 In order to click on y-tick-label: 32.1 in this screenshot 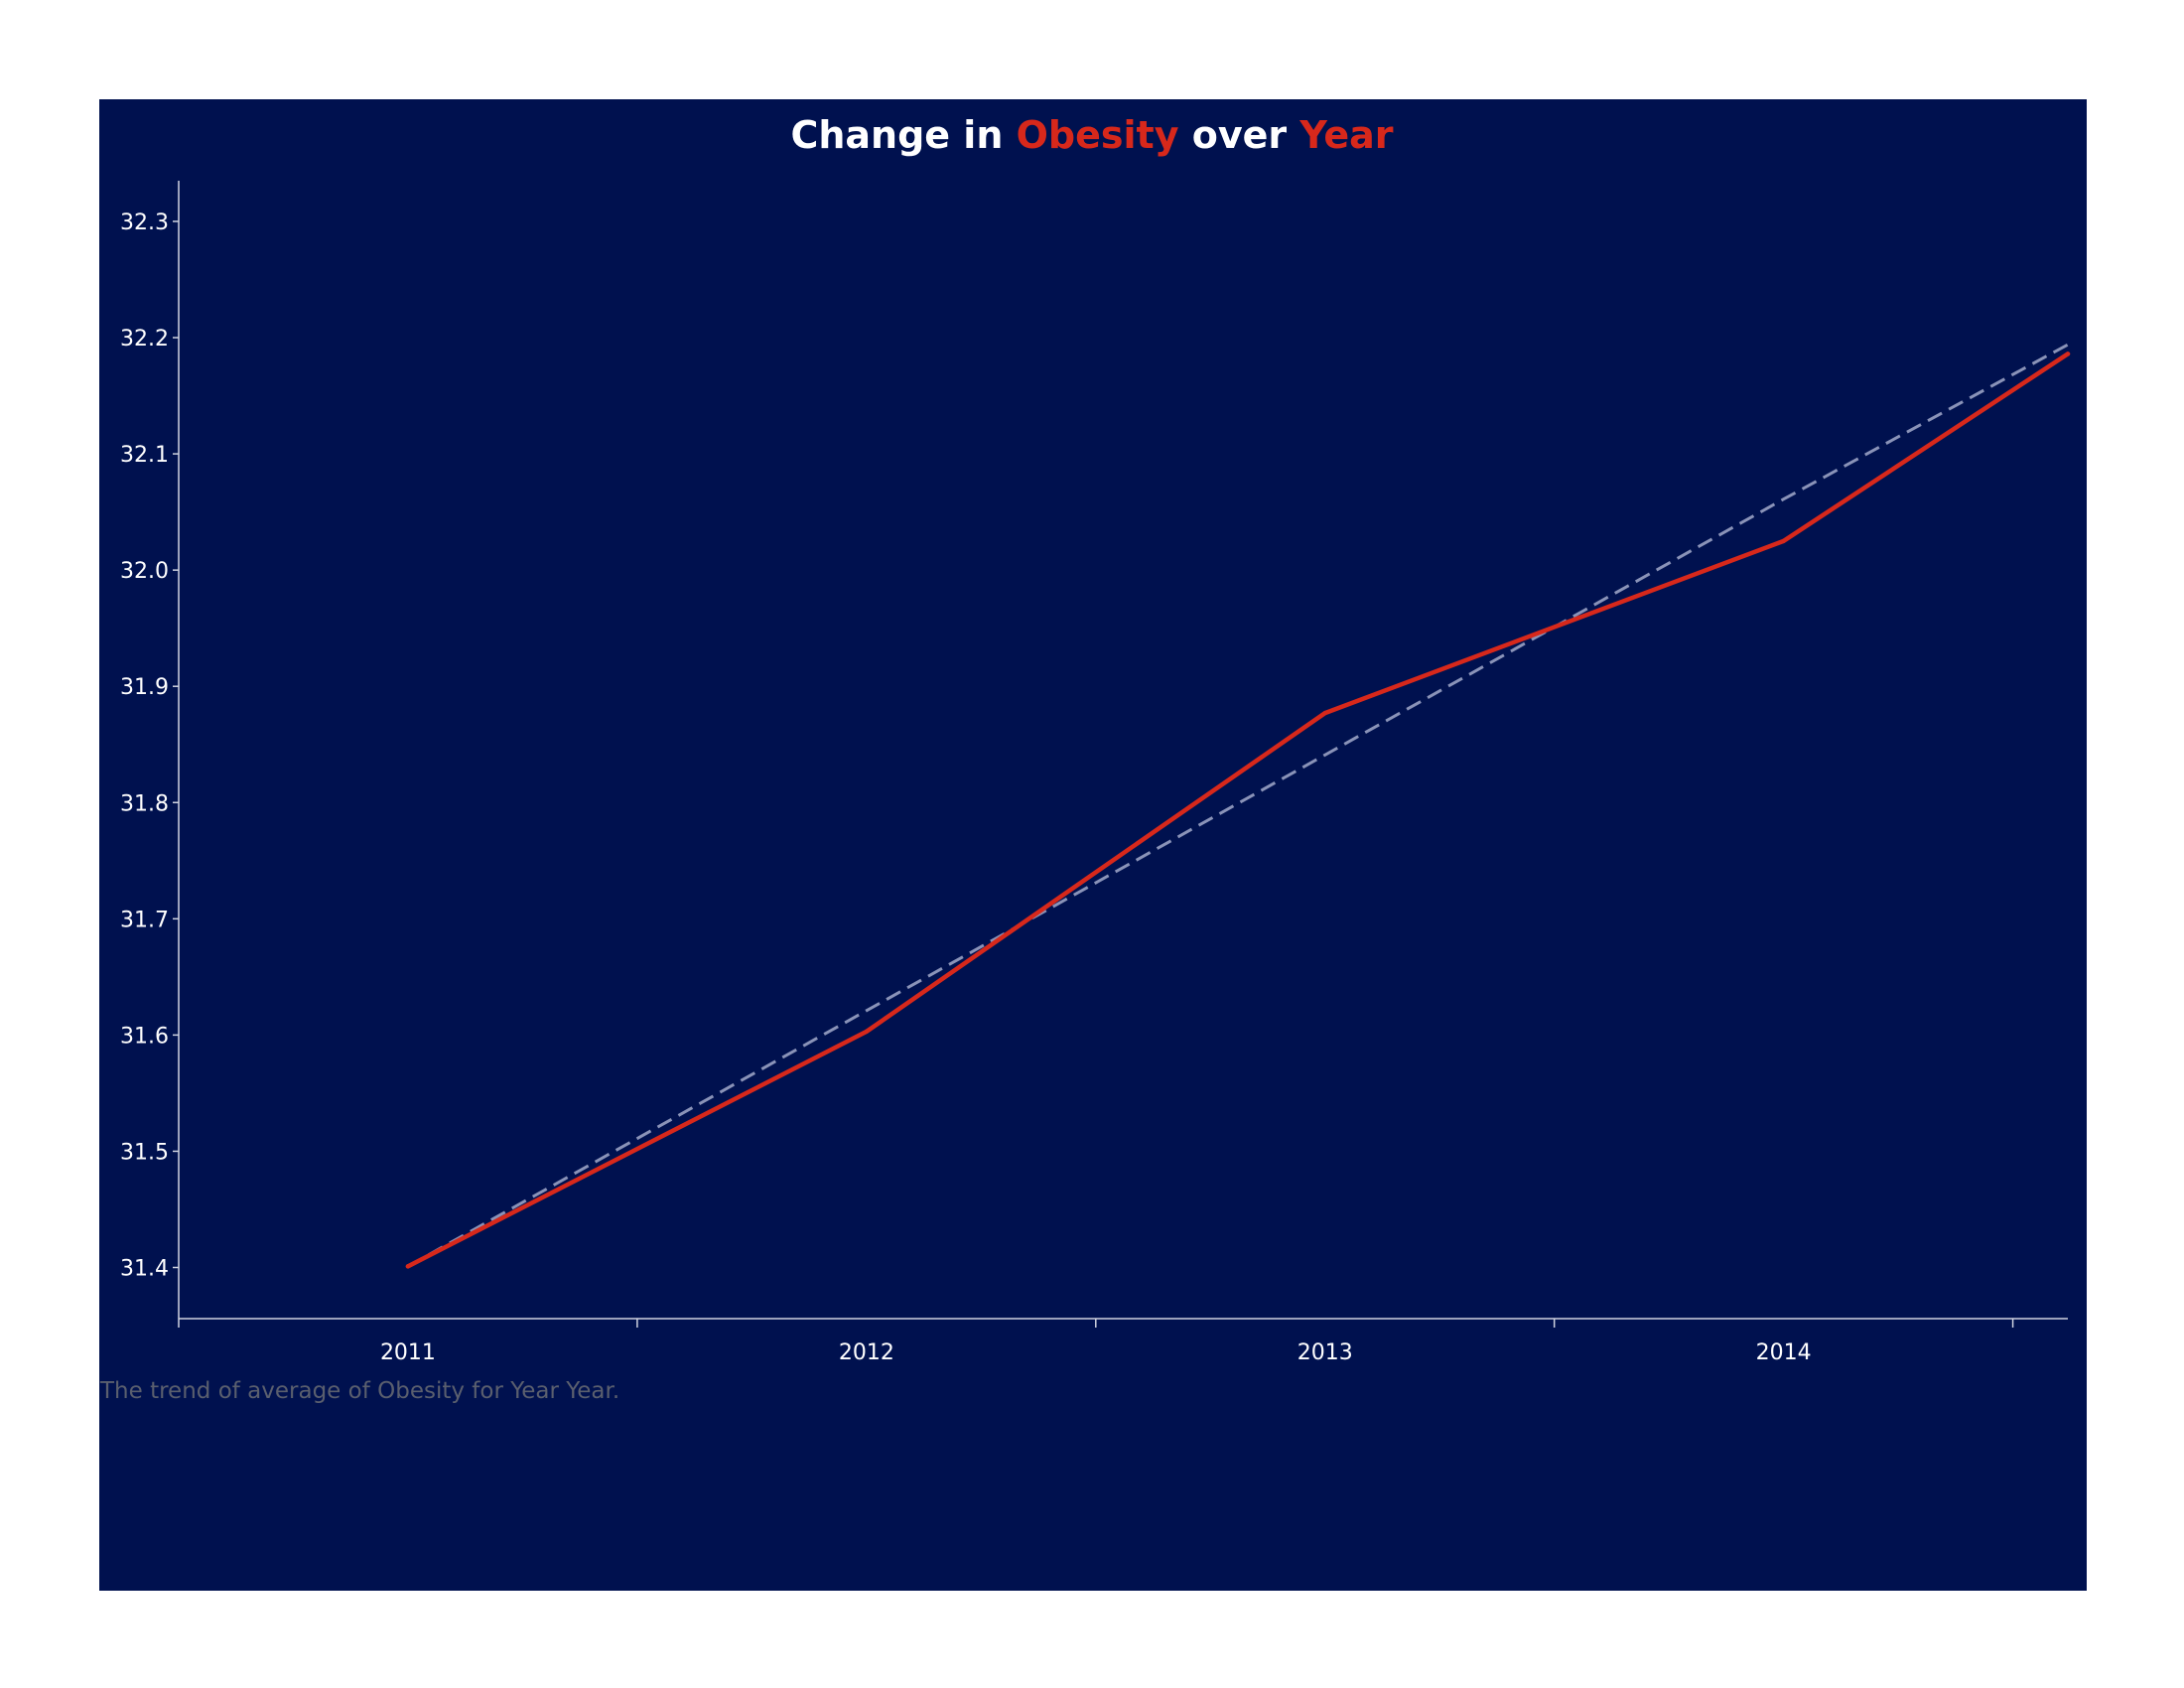, I will do `click(144, 455)`.